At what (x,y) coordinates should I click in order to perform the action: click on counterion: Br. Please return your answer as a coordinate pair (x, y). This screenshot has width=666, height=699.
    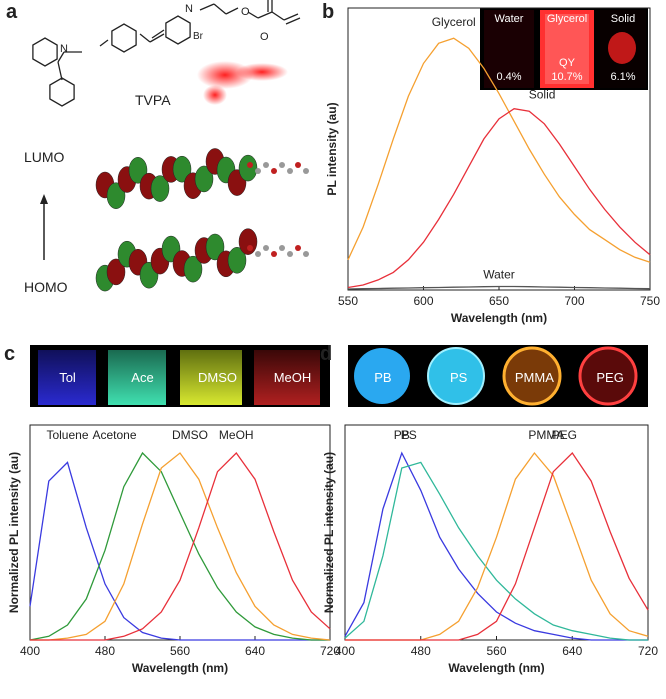
    Looking at the image, I should click on (198, 36).